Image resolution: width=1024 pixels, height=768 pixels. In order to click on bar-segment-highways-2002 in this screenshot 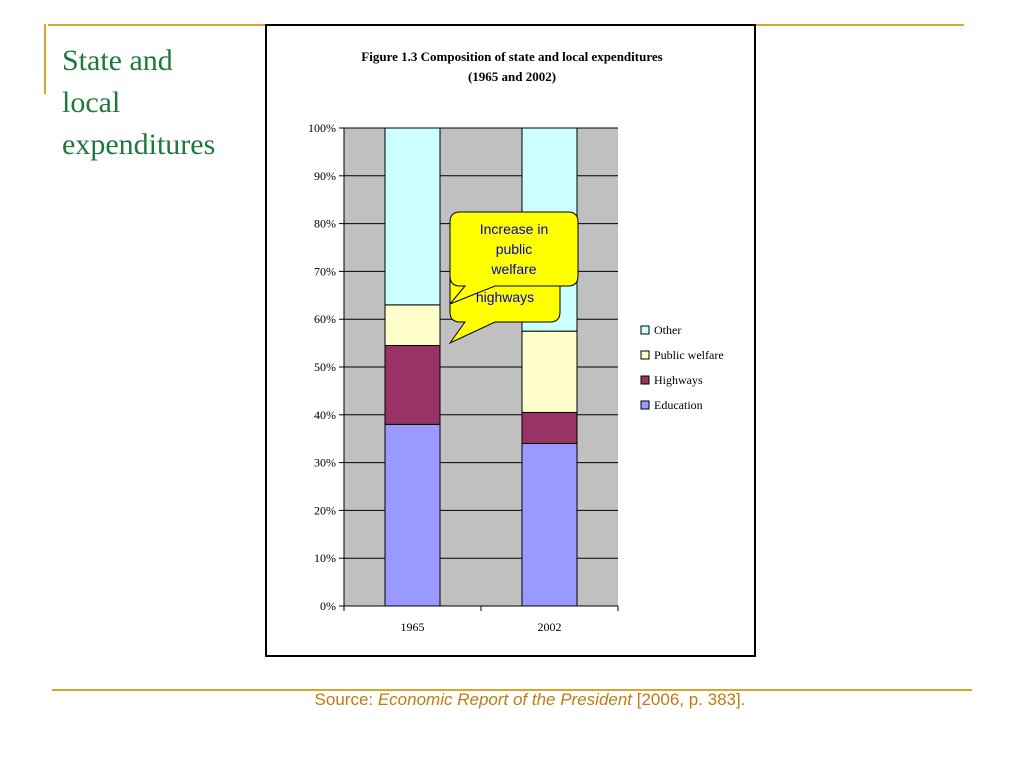, I will do `click(549, 427)`.